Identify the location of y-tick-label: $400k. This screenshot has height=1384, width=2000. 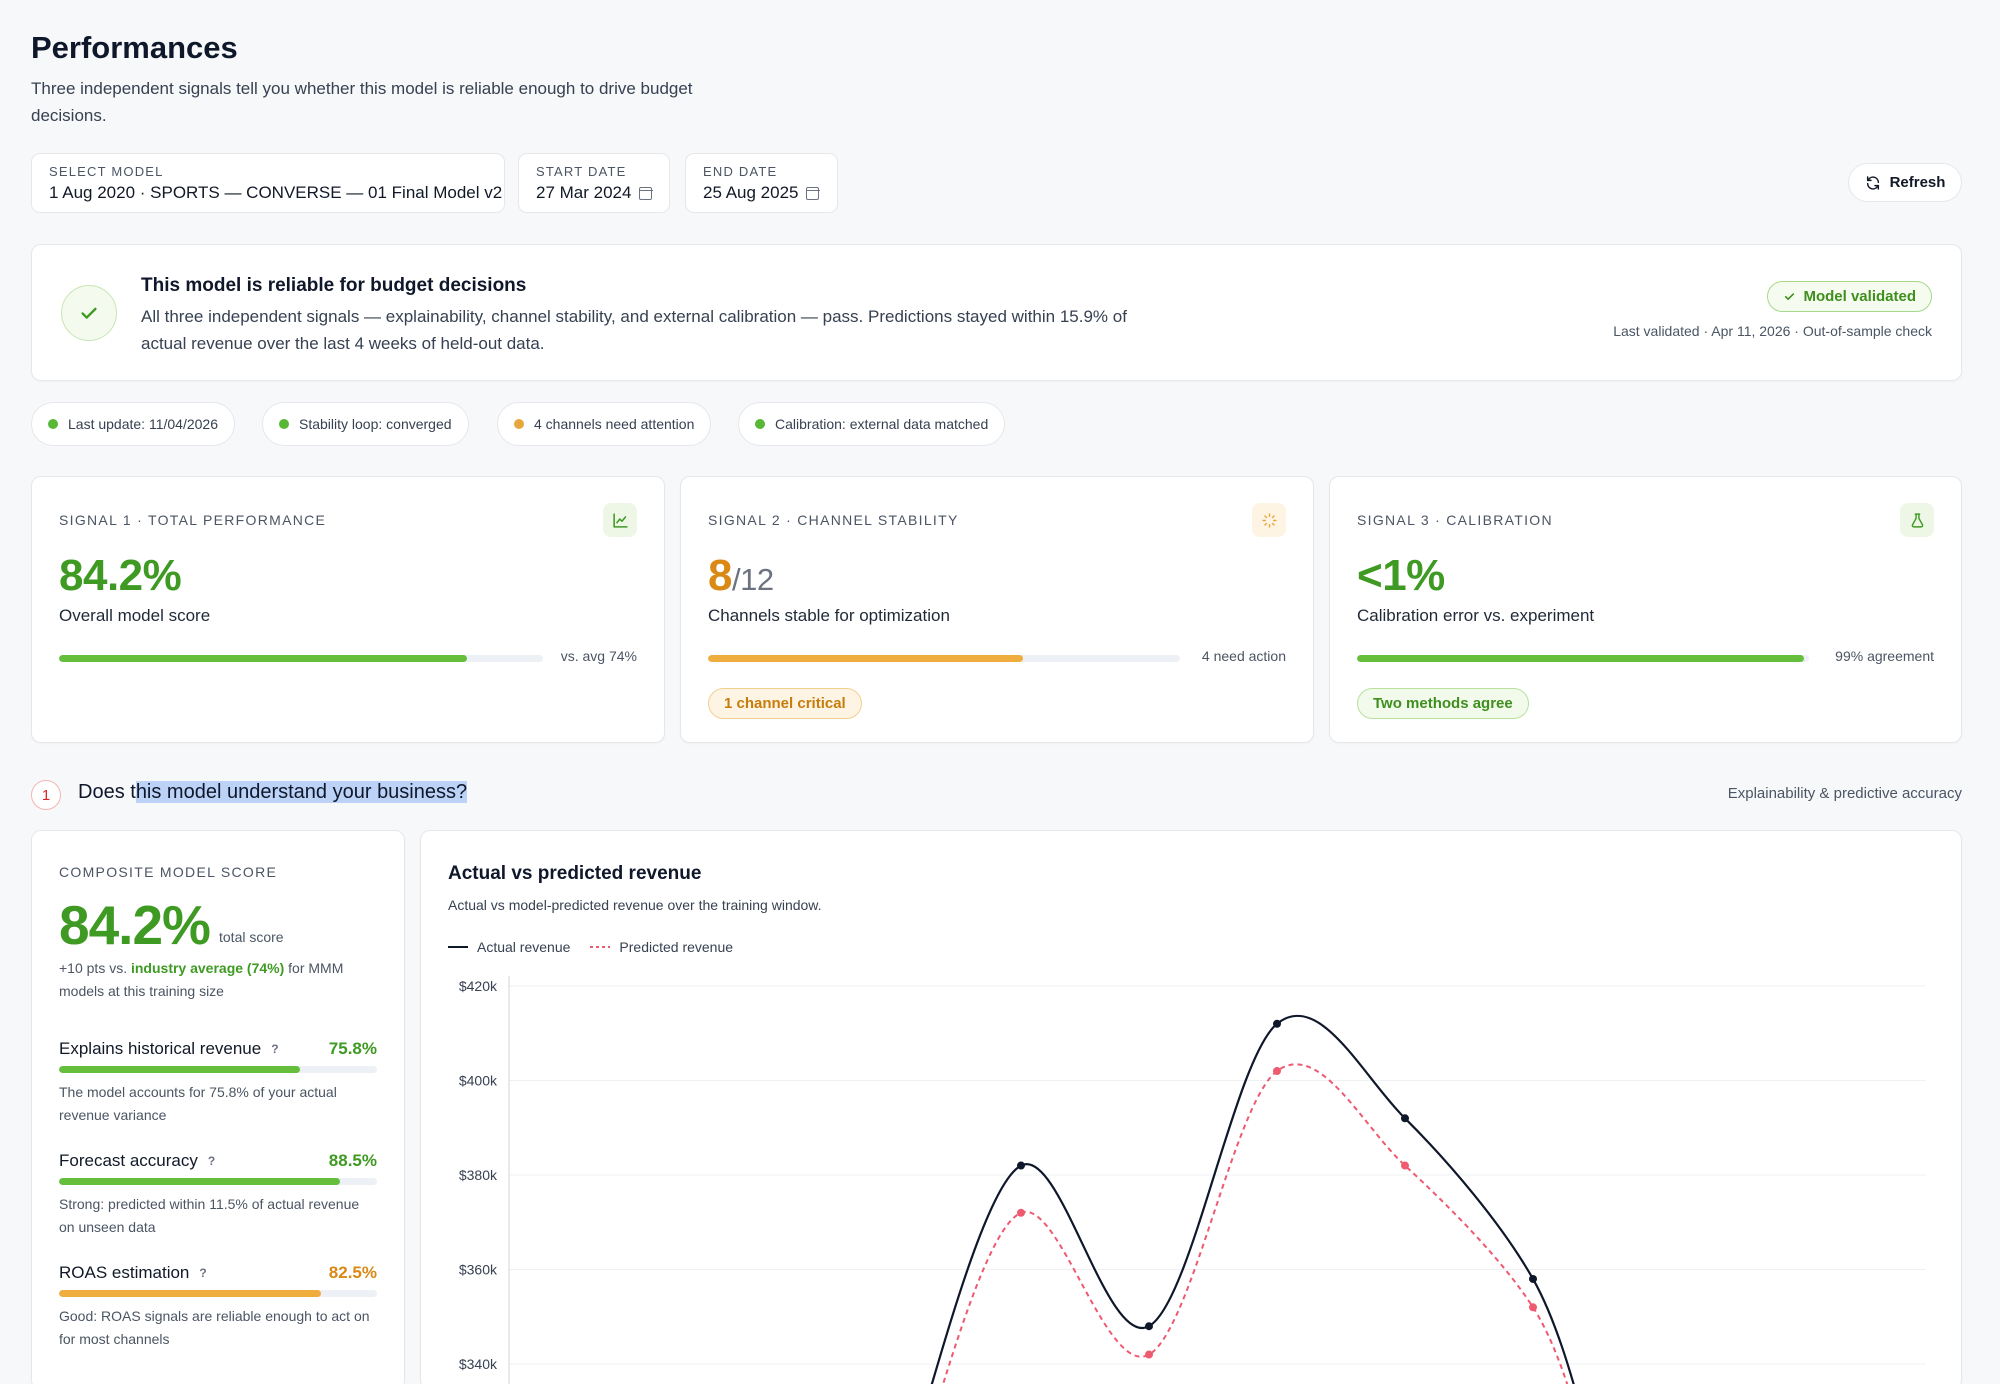
(478, 1081).